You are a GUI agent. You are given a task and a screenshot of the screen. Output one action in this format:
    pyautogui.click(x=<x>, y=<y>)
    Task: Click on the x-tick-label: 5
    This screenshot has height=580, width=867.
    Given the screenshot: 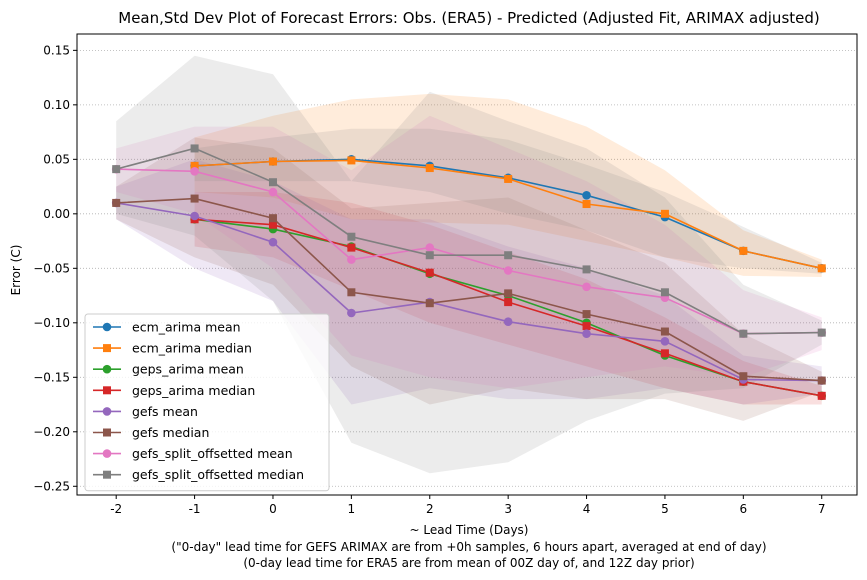 What is the action you would take?
    pyautogui.click(x=665, y=509)
    